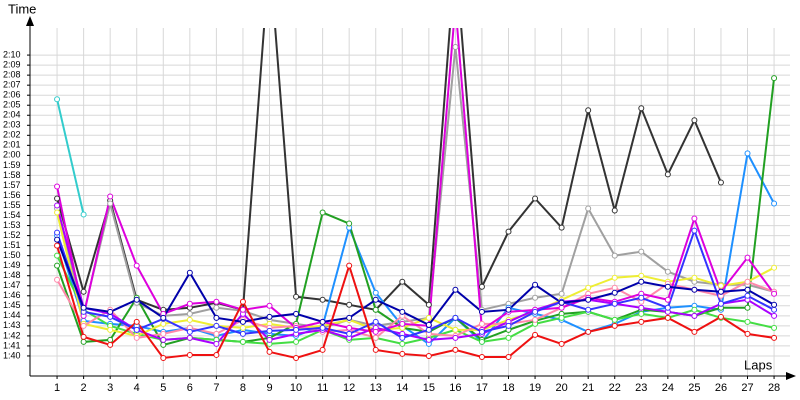 This screenshot has height=400, width=800. What do you see at coordinates (12, 215) in the screenshot?
I see `y-tick-label: 1:54` at bounding box center [12, 215].